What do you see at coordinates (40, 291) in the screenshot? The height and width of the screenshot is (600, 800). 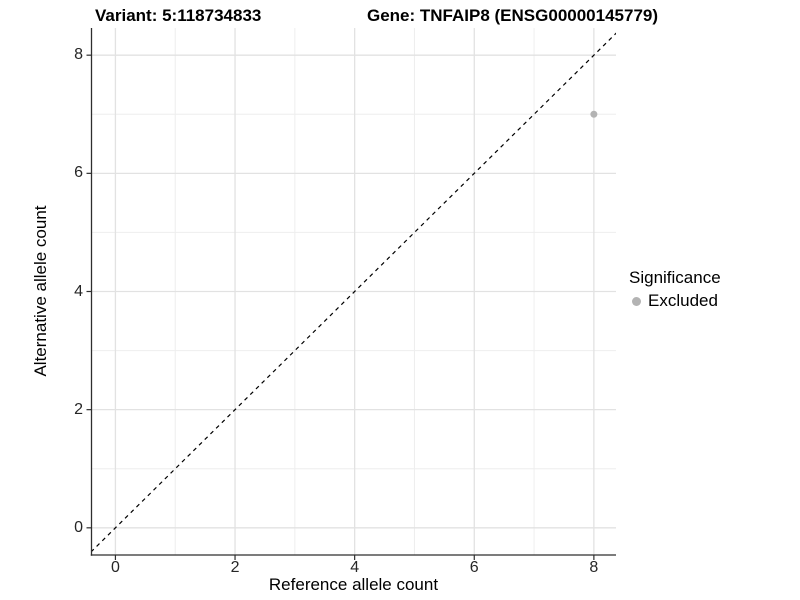 I see `y-axis-title: Alternative allele count` at bounding box center [40, 291].